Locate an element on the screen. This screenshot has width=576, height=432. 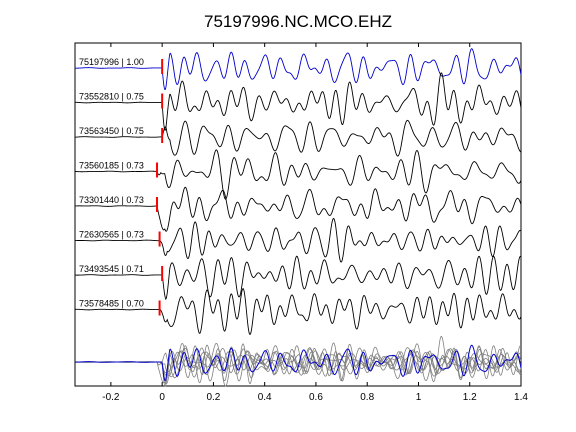
x-tick-label: 0.4 is located at coordinates (265, 397).